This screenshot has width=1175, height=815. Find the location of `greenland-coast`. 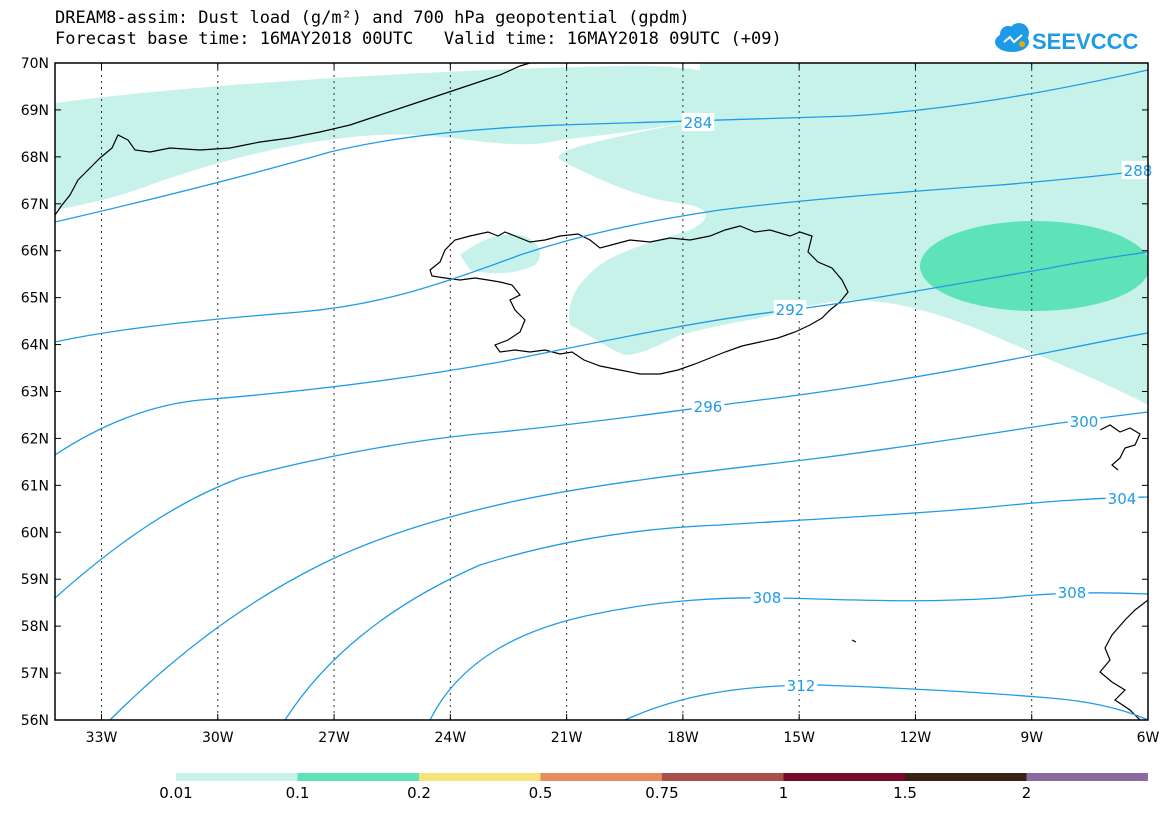

greenland-coast is located at coordinates (293, 139).